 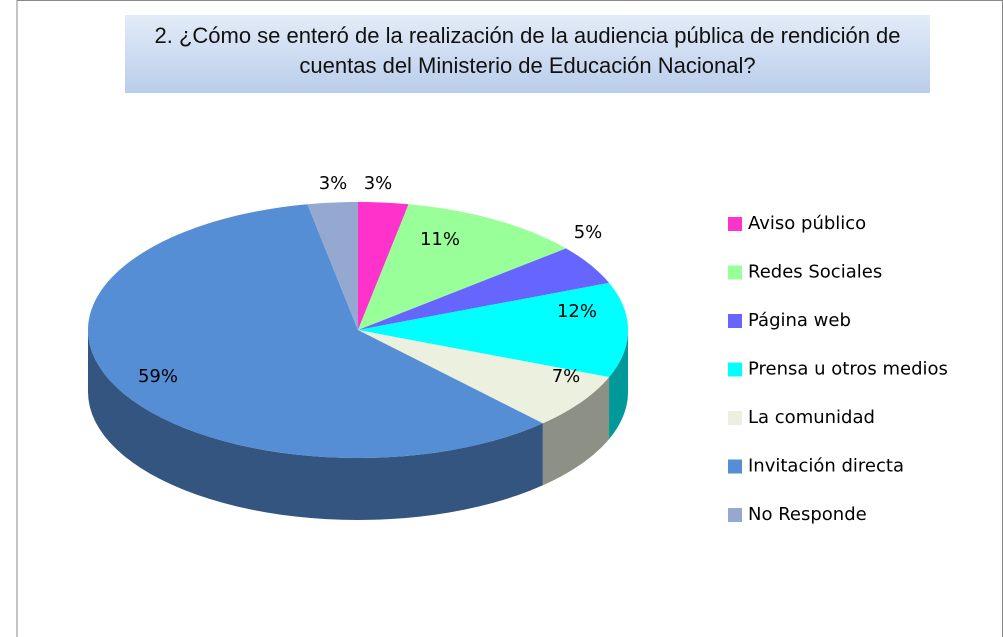 What do you see at coordinates (815, 272) in the screenshot?
I see `legend-label: Redes Sociales` at bounding box center [815, 272].